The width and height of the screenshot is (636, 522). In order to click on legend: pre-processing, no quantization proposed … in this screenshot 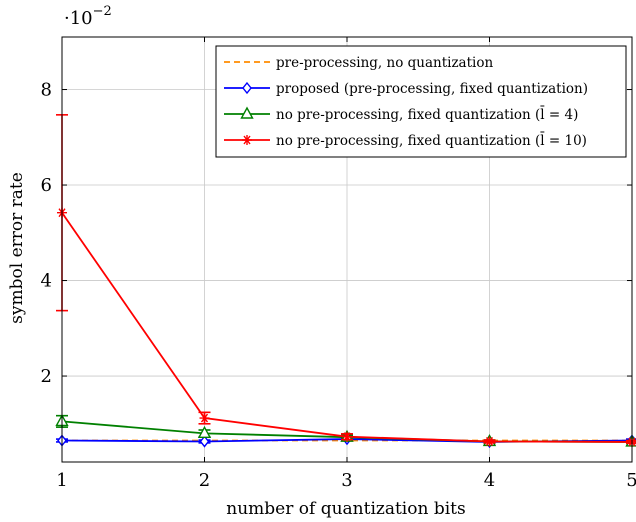, I will do `click(421, 101)`.